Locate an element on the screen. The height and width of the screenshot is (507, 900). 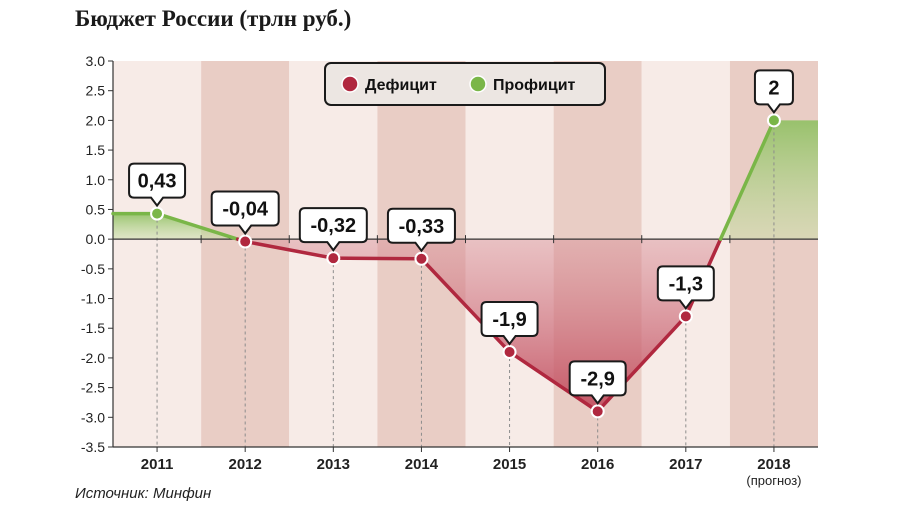
data-label-2012: -0,04 is located at coordinates (245, 210).